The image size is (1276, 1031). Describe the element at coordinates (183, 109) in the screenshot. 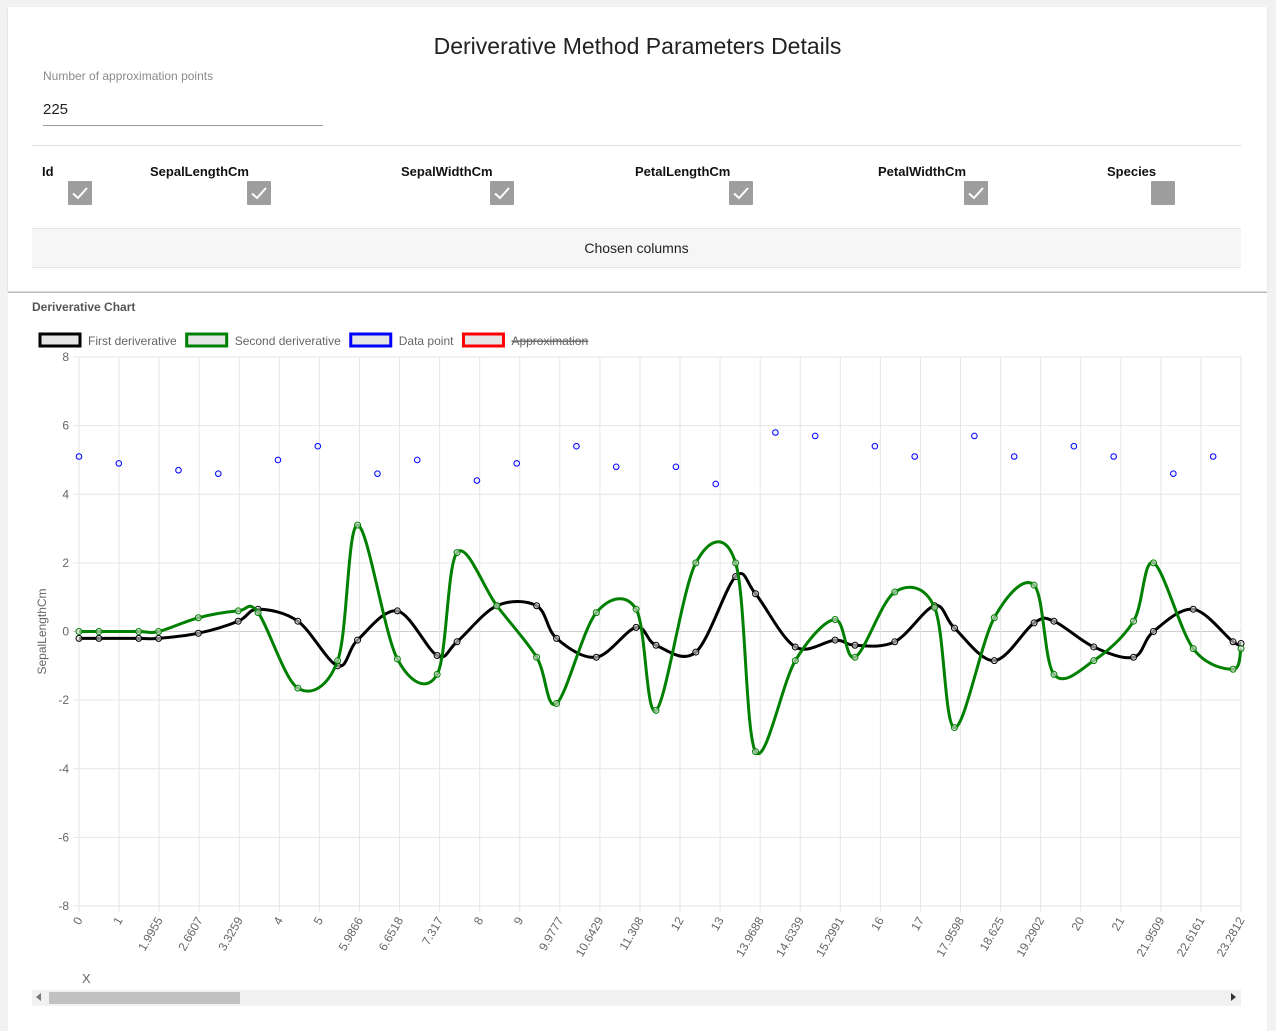

I see `approximation-points-input` at that location.